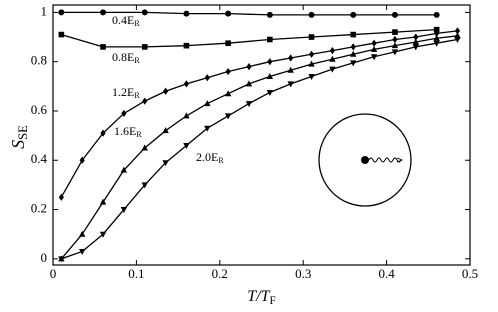 This screenshot has width=498, height=312. I want to click on series-label: 0.8ER, so click(126, 57).